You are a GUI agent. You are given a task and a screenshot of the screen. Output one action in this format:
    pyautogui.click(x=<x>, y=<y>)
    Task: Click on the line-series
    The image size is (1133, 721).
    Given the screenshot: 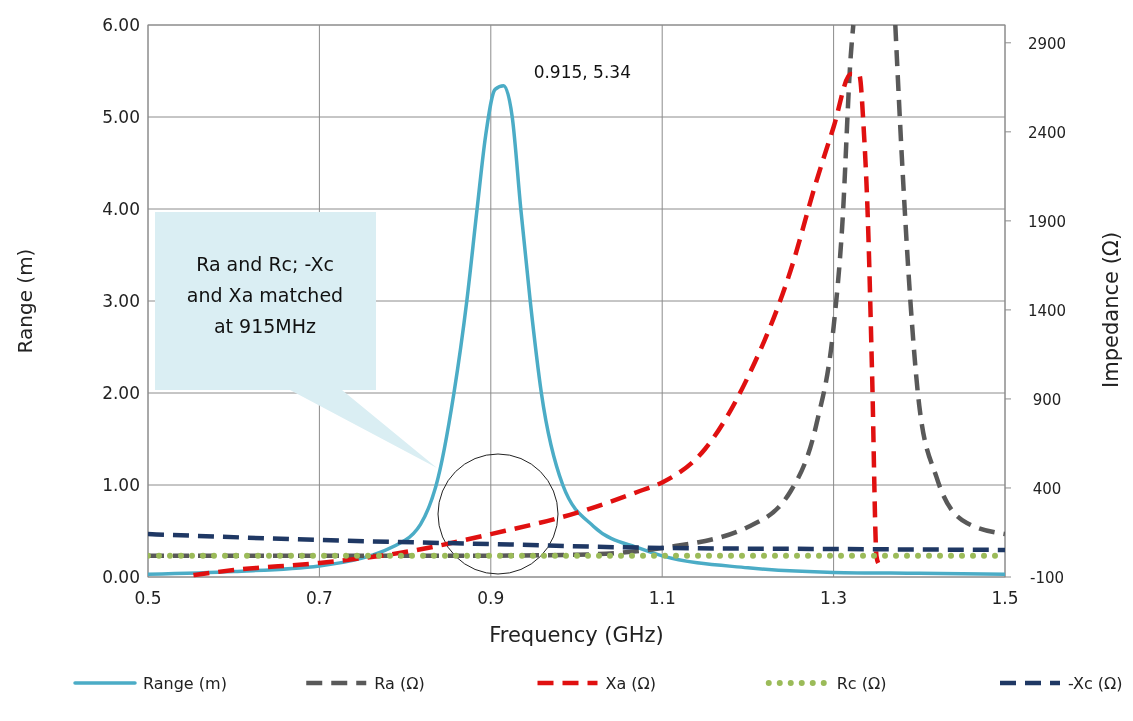 What is the action you would take?
    pyautogui.click(x=576, y=542)
    